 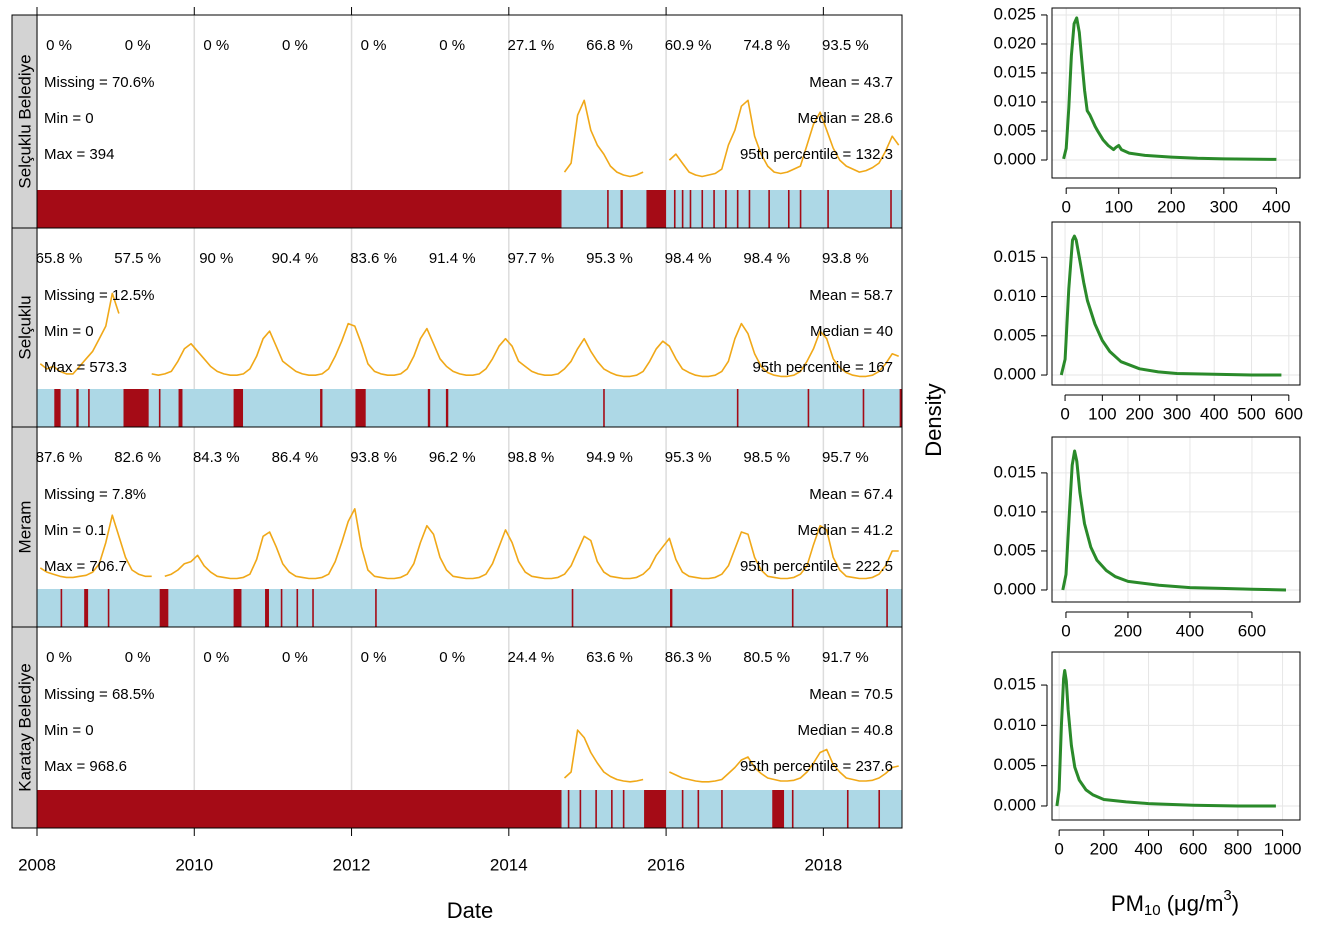 I want to click on capture-label: 90.4 %, so click(x=295, y=258).